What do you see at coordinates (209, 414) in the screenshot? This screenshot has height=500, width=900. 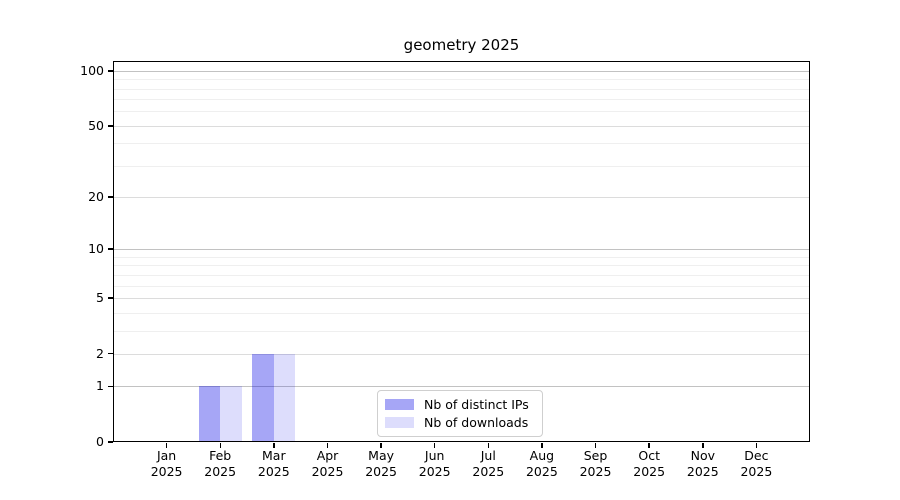 I see `bar-feb-series0` at bounding box center [209, 414].